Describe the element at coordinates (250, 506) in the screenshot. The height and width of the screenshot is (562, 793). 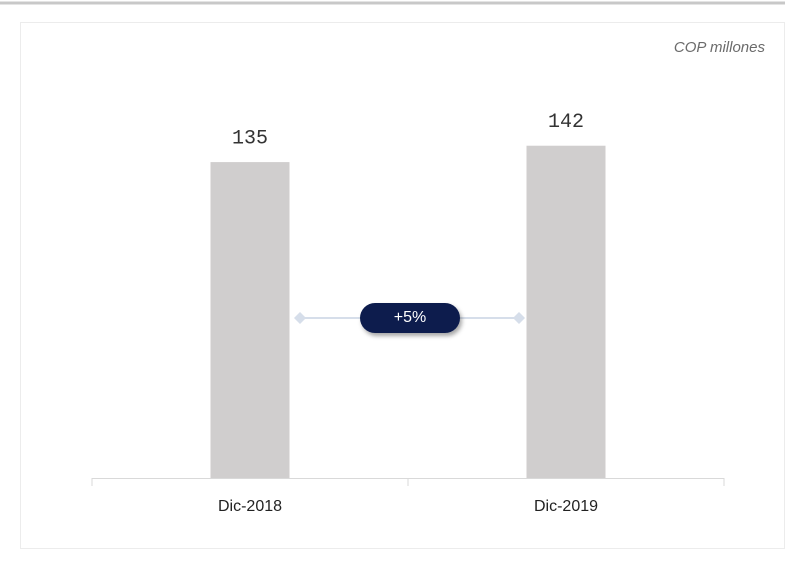
I see `x-tick-label: Dic-2018` at that location.